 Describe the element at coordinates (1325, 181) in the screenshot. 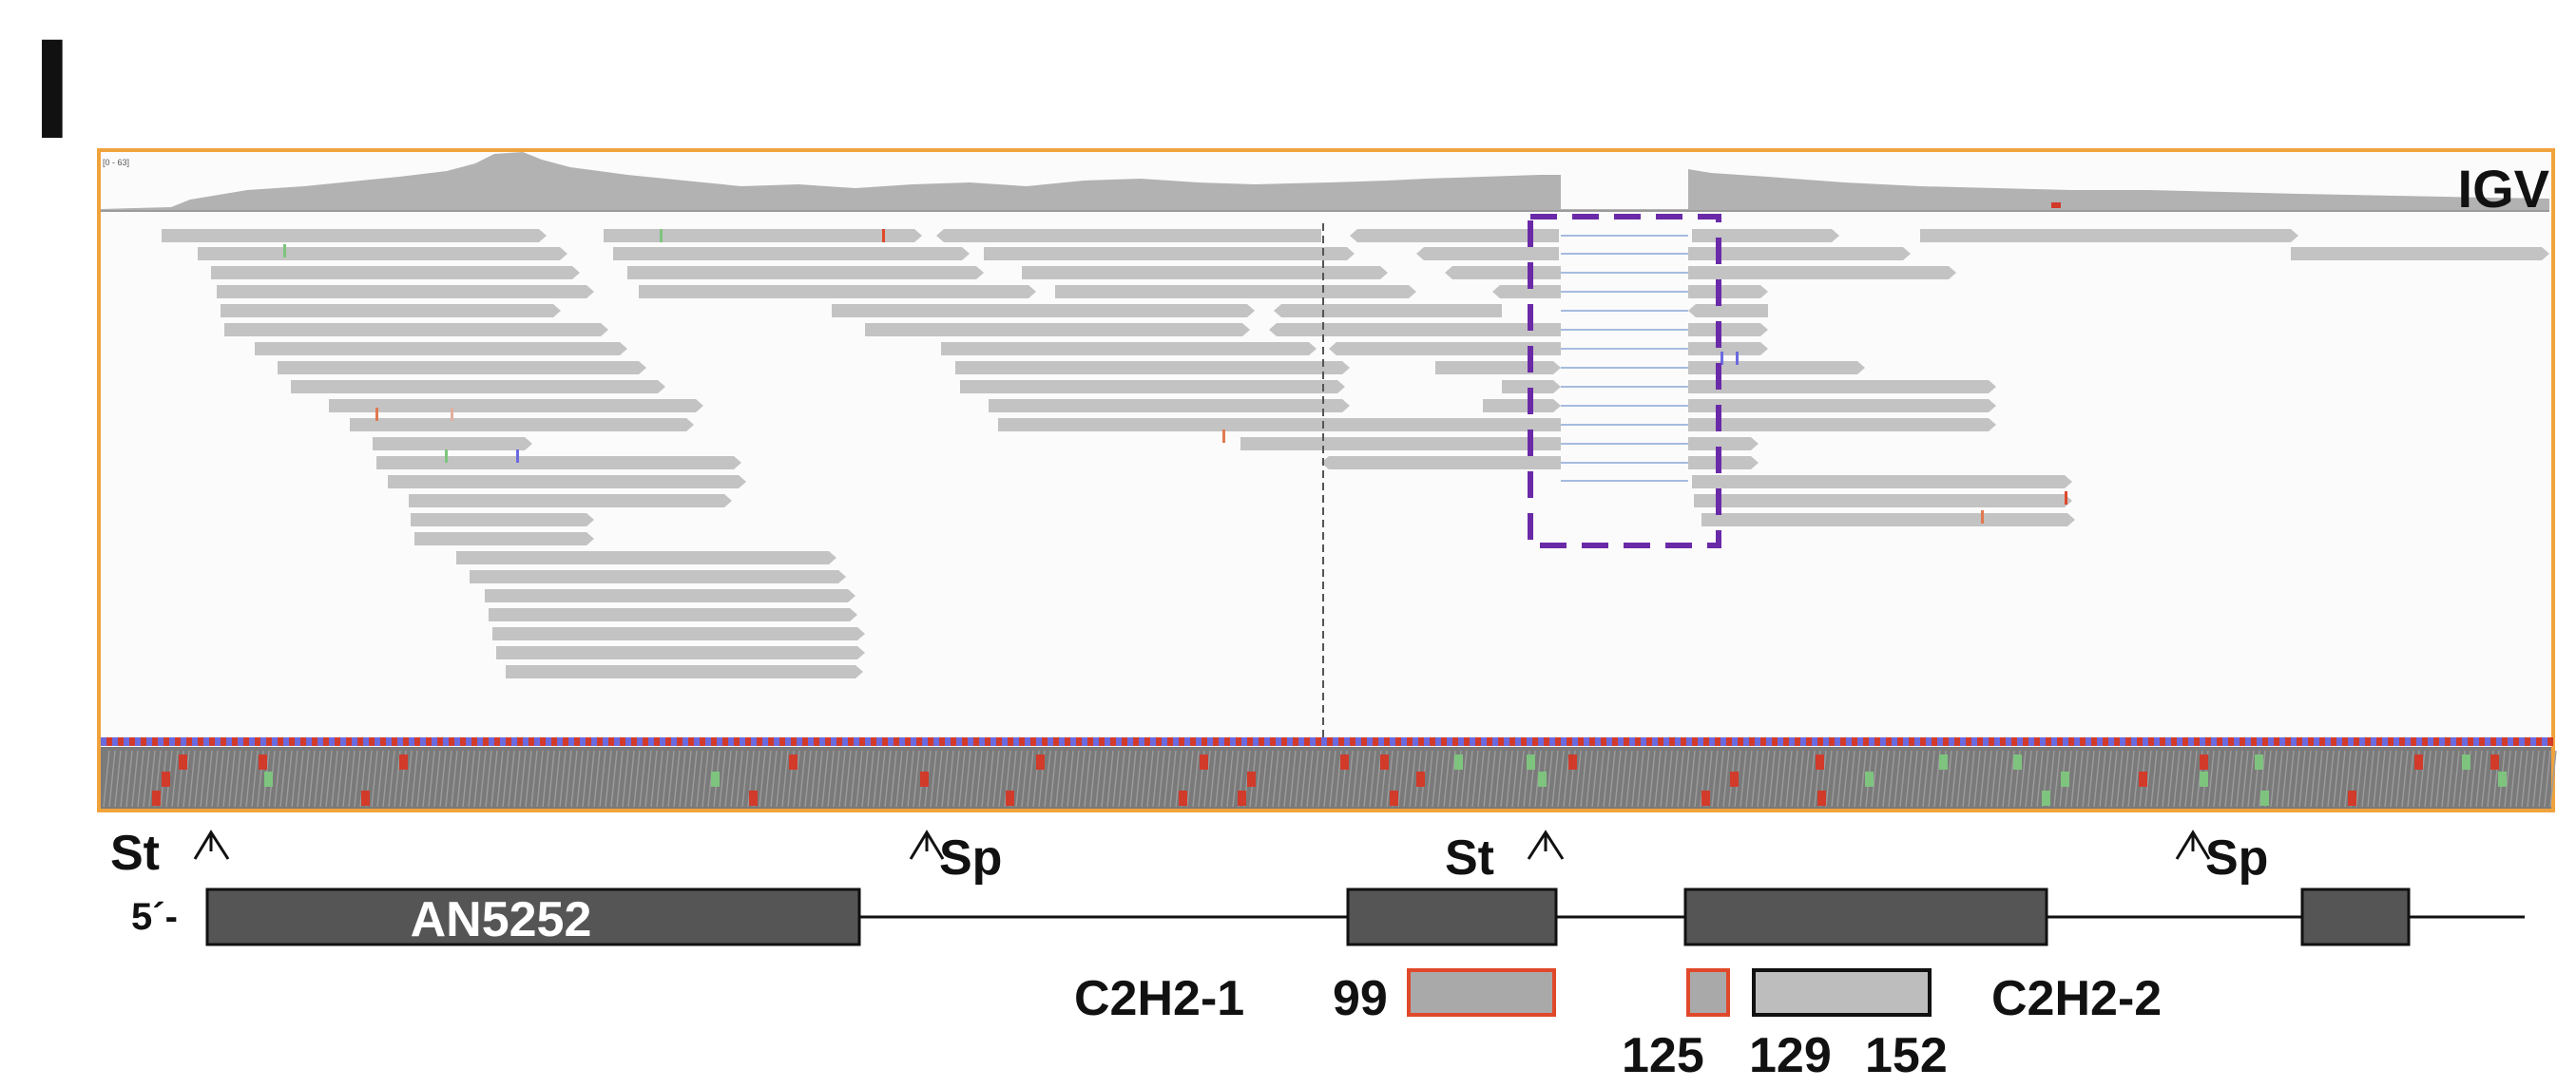

I see `coverage-track` at that location.